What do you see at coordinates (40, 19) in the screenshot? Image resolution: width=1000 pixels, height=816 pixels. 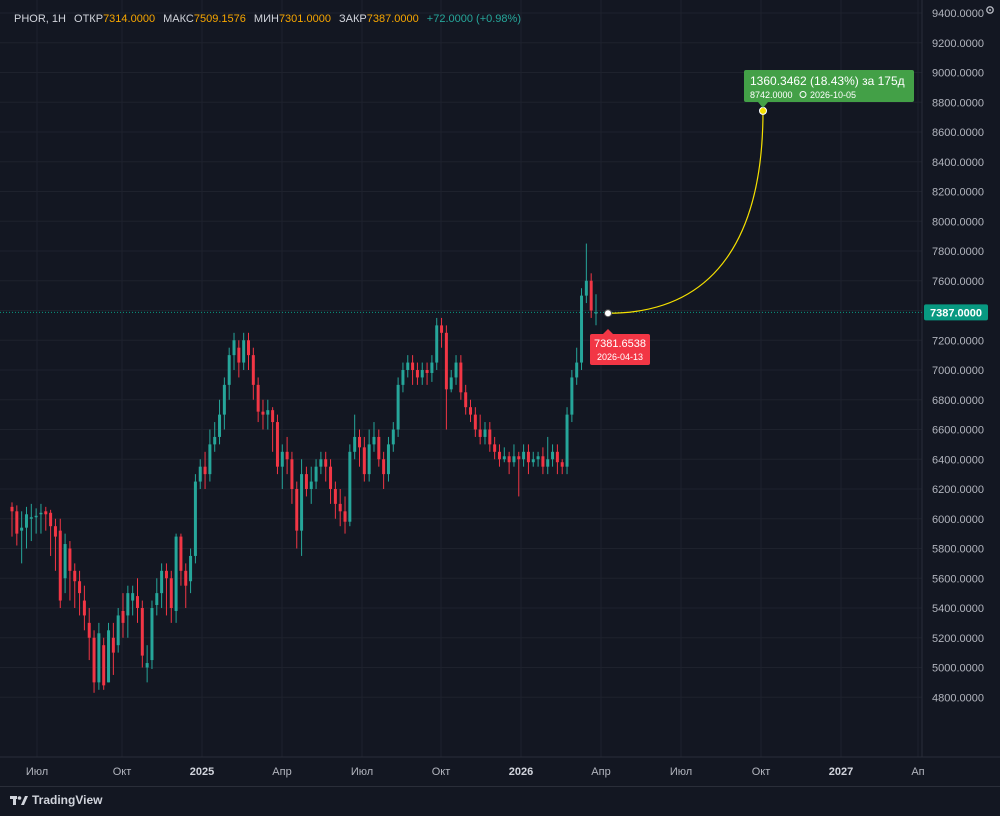 I see `symbol-label: PHOR, 1H` at bounding box center [40, 19].